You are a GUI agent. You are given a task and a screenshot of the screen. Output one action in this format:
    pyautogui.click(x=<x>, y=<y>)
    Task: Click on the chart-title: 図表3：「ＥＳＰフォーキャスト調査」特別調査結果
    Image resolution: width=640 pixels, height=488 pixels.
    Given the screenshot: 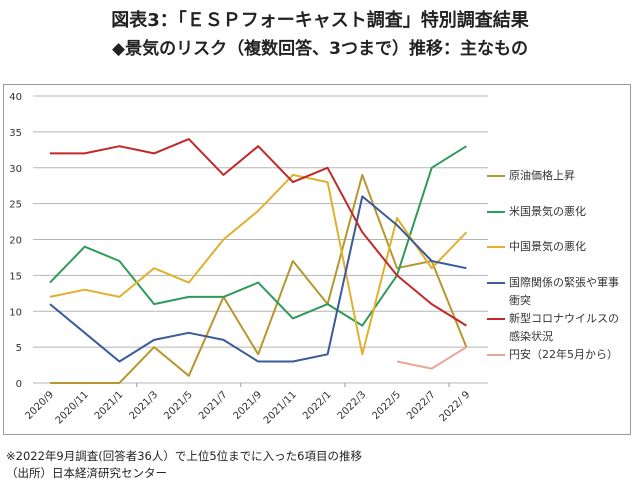 What is the action you would take?
    pyautogui.click(x=320, y=20)
    